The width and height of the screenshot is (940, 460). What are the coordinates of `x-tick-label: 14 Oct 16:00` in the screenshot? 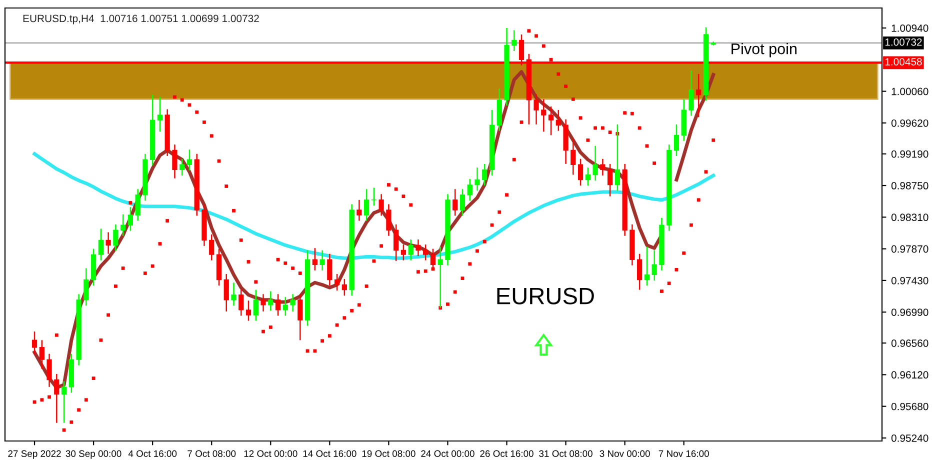 It's located at (329, 453).